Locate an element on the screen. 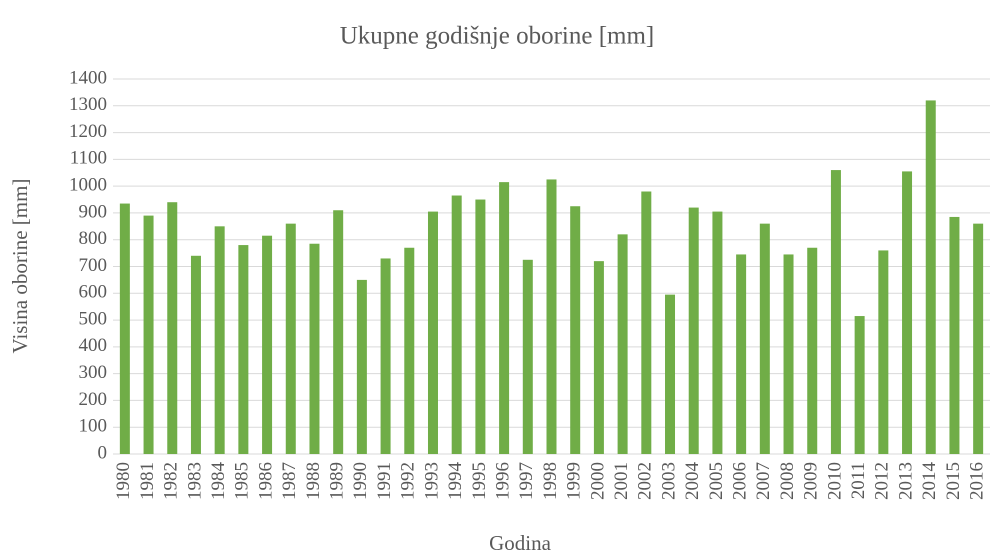 Image resolution: width=995 pixels, height=557 pixels. x-tick-label: 1992 is located at coordinates (408, 481).